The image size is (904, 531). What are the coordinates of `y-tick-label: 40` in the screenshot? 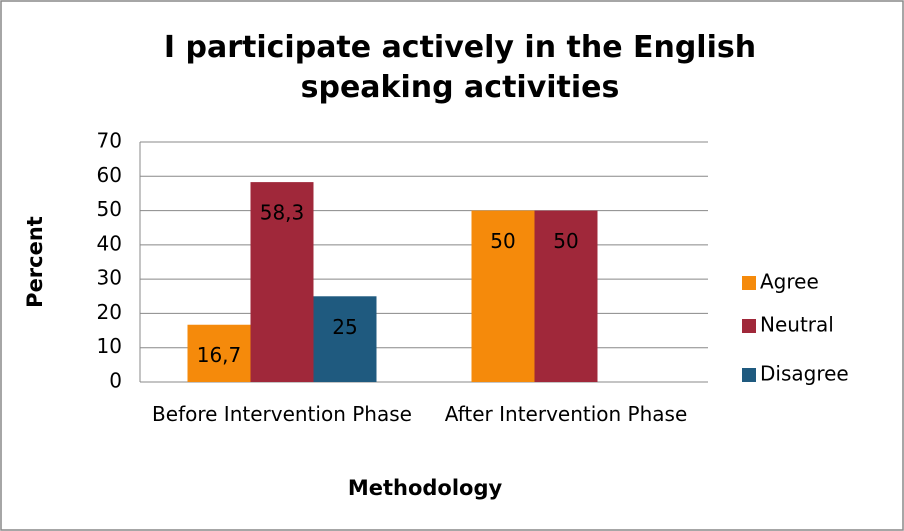 It's located at (109, 243).